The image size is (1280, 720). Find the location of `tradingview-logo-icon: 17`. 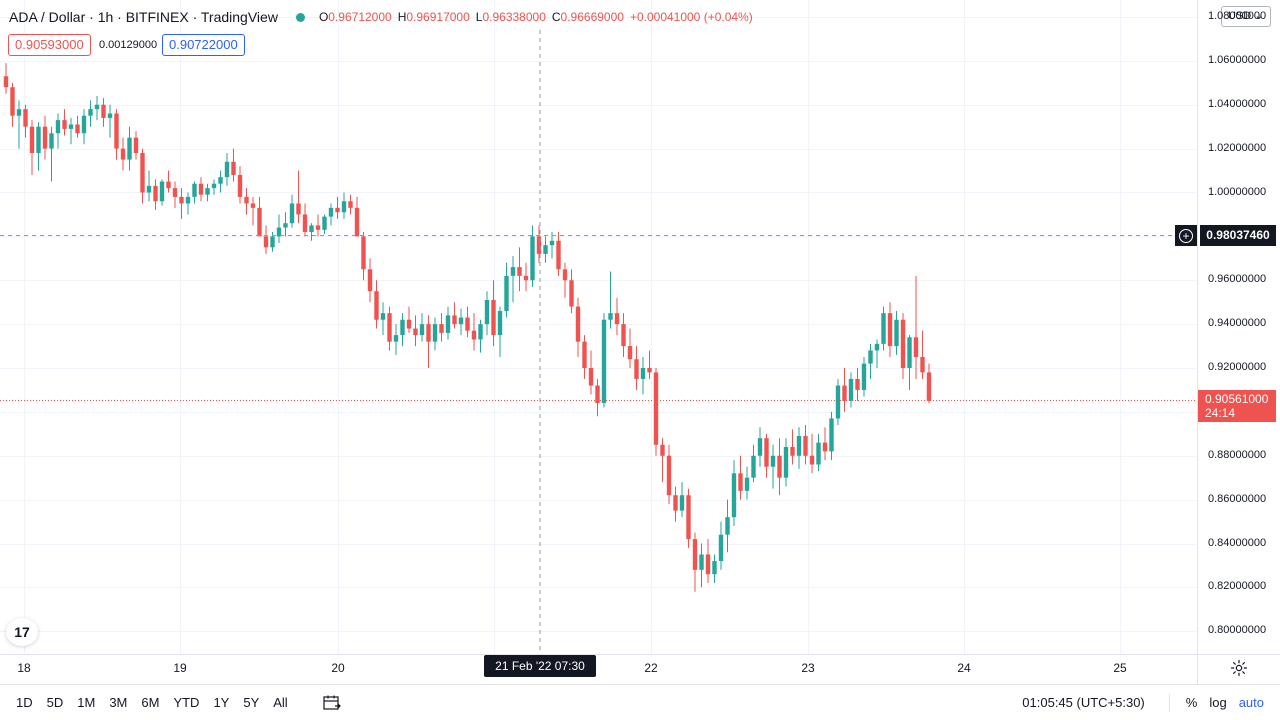

tradingview-logo-icon: 17 is located at coordinates (22, 632).